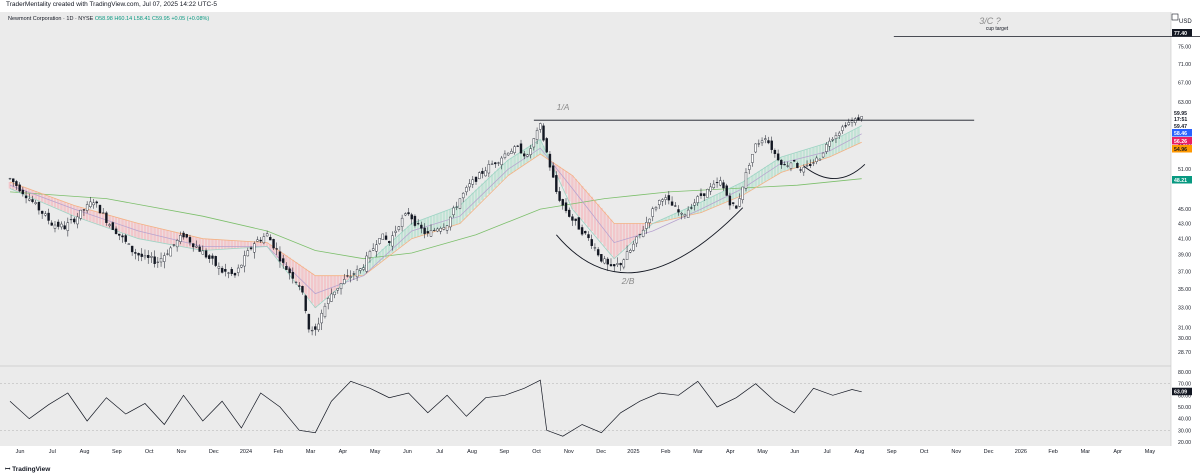 This screenshot has width=1200, height=474. What do you see at coordinates (1184, 272) in the screenshot?
I see `y-tick-label: 37.00` at bounding box center [1184, 272].